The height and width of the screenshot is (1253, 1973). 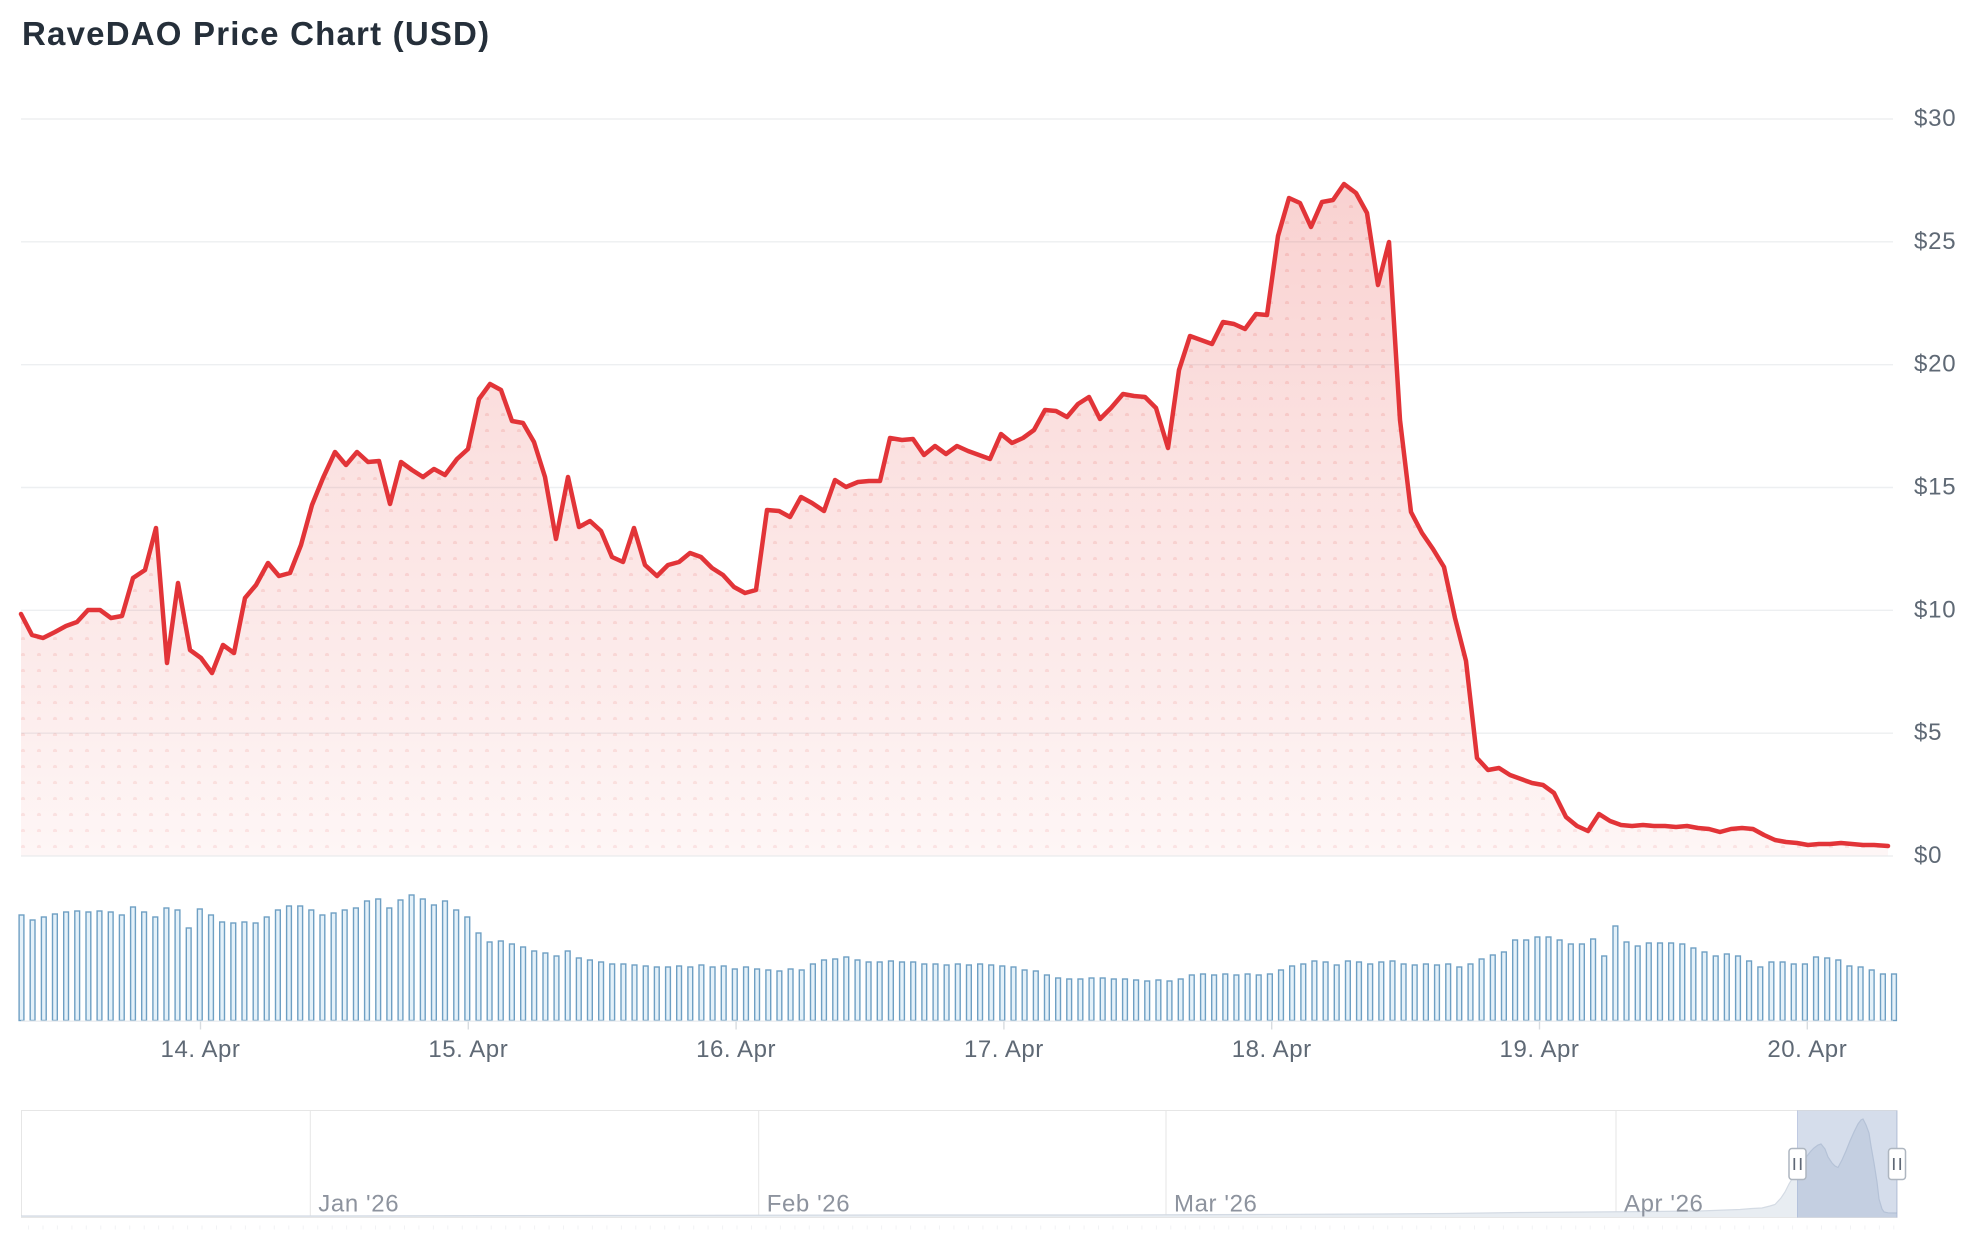 I want to click on svg-text: Jan '26, so click(x=358, y=1204).